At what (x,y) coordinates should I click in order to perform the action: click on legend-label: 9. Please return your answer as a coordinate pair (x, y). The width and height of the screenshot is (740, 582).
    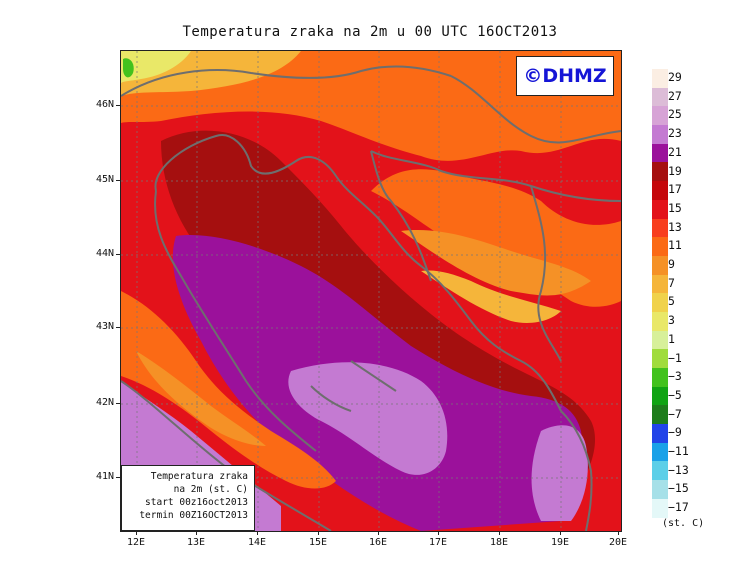
    Looking at the image, I should click on (671, 264).